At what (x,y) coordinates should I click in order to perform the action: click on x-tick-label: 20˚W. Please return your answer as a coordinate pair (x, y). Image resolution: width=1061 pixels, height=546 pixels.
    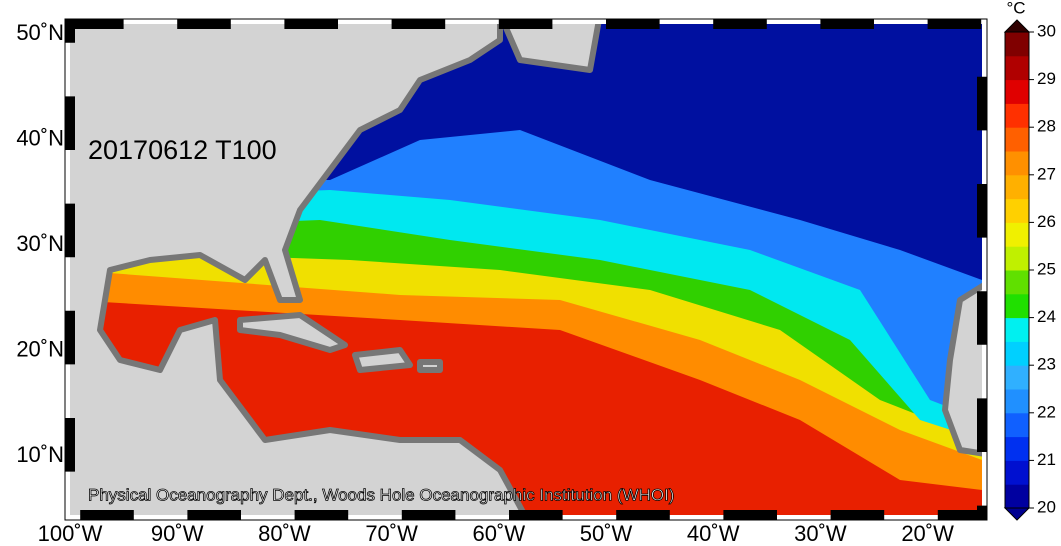
    Looking at the image, I should click on (927, 533).